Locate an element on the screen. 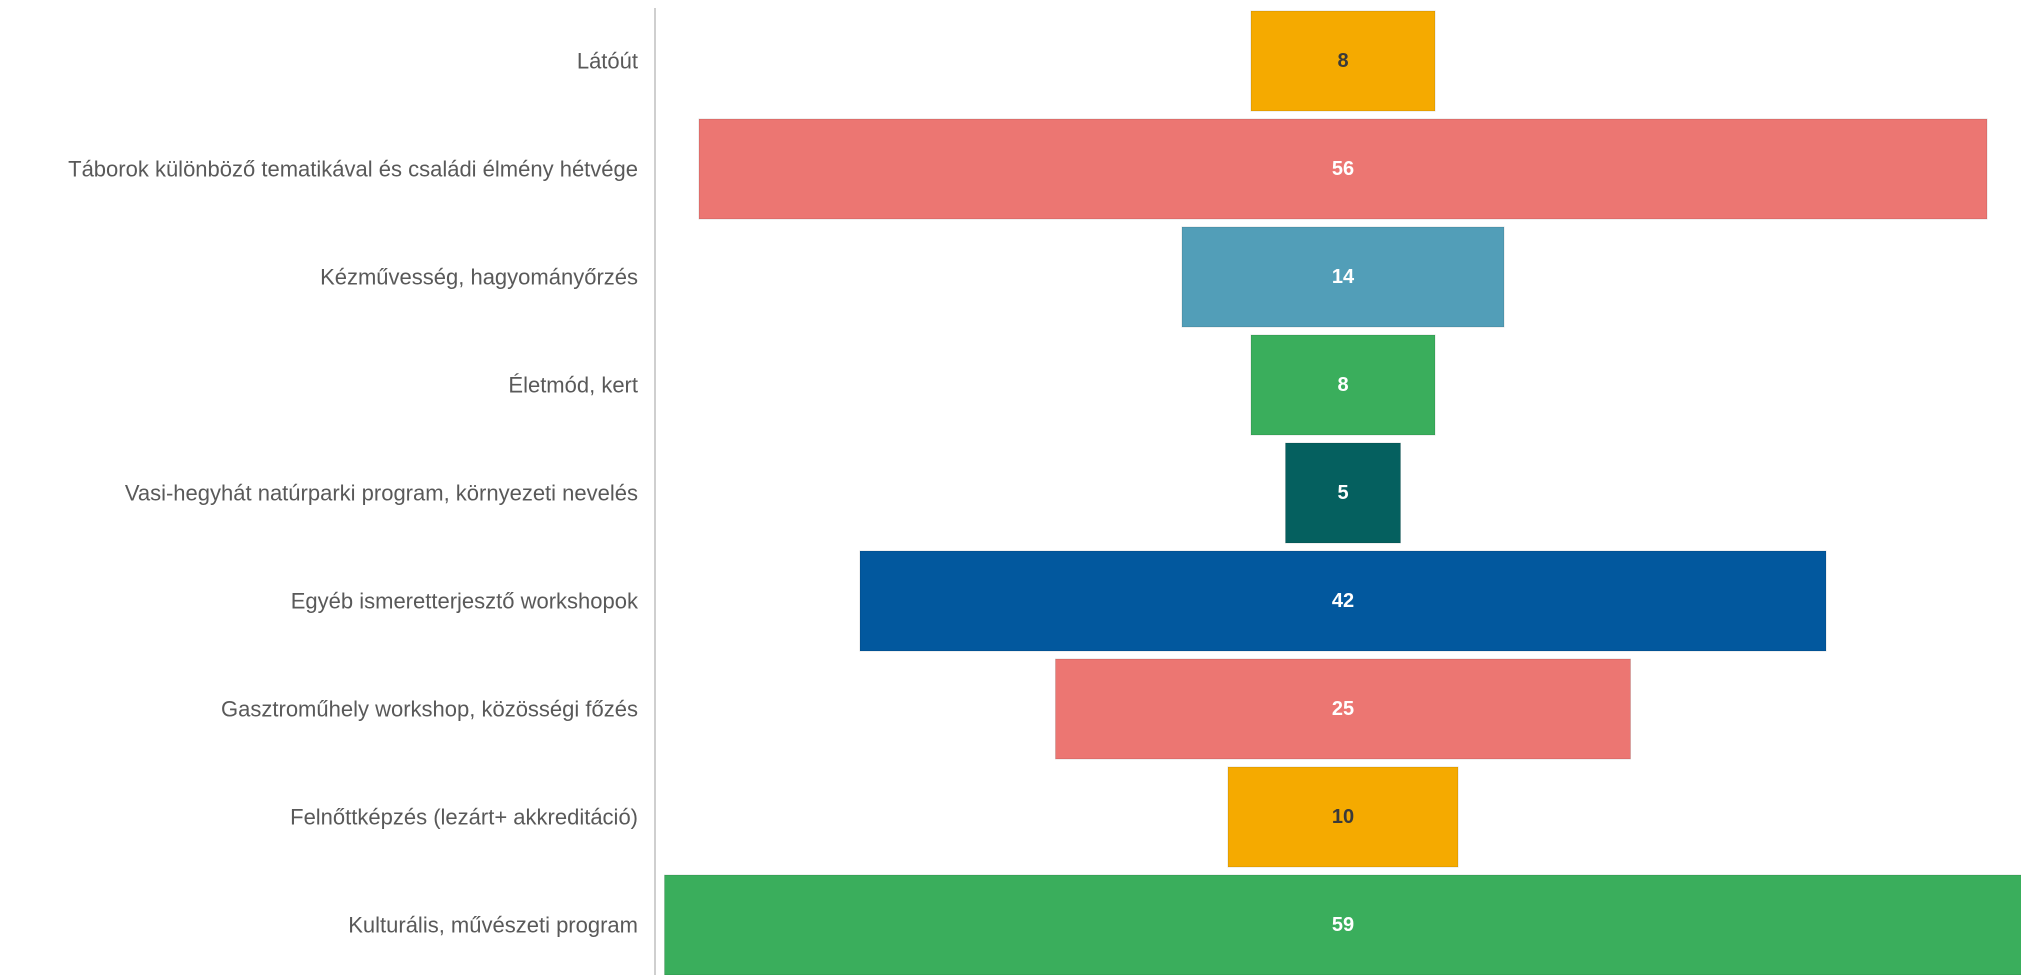  value-label: 5 is located at coordinates (1342, 493).